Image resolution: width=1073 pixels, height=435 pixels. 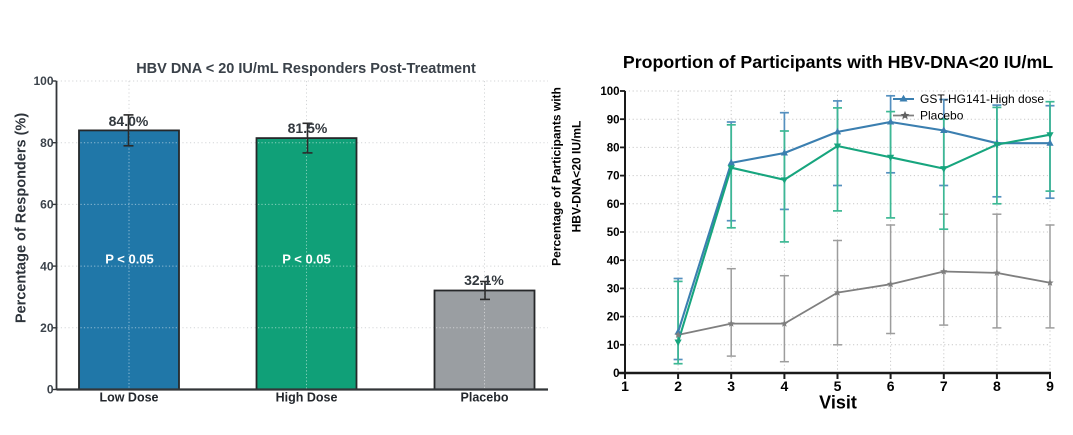 I want to click on svg-text: 3, so click(x=731, y=386).